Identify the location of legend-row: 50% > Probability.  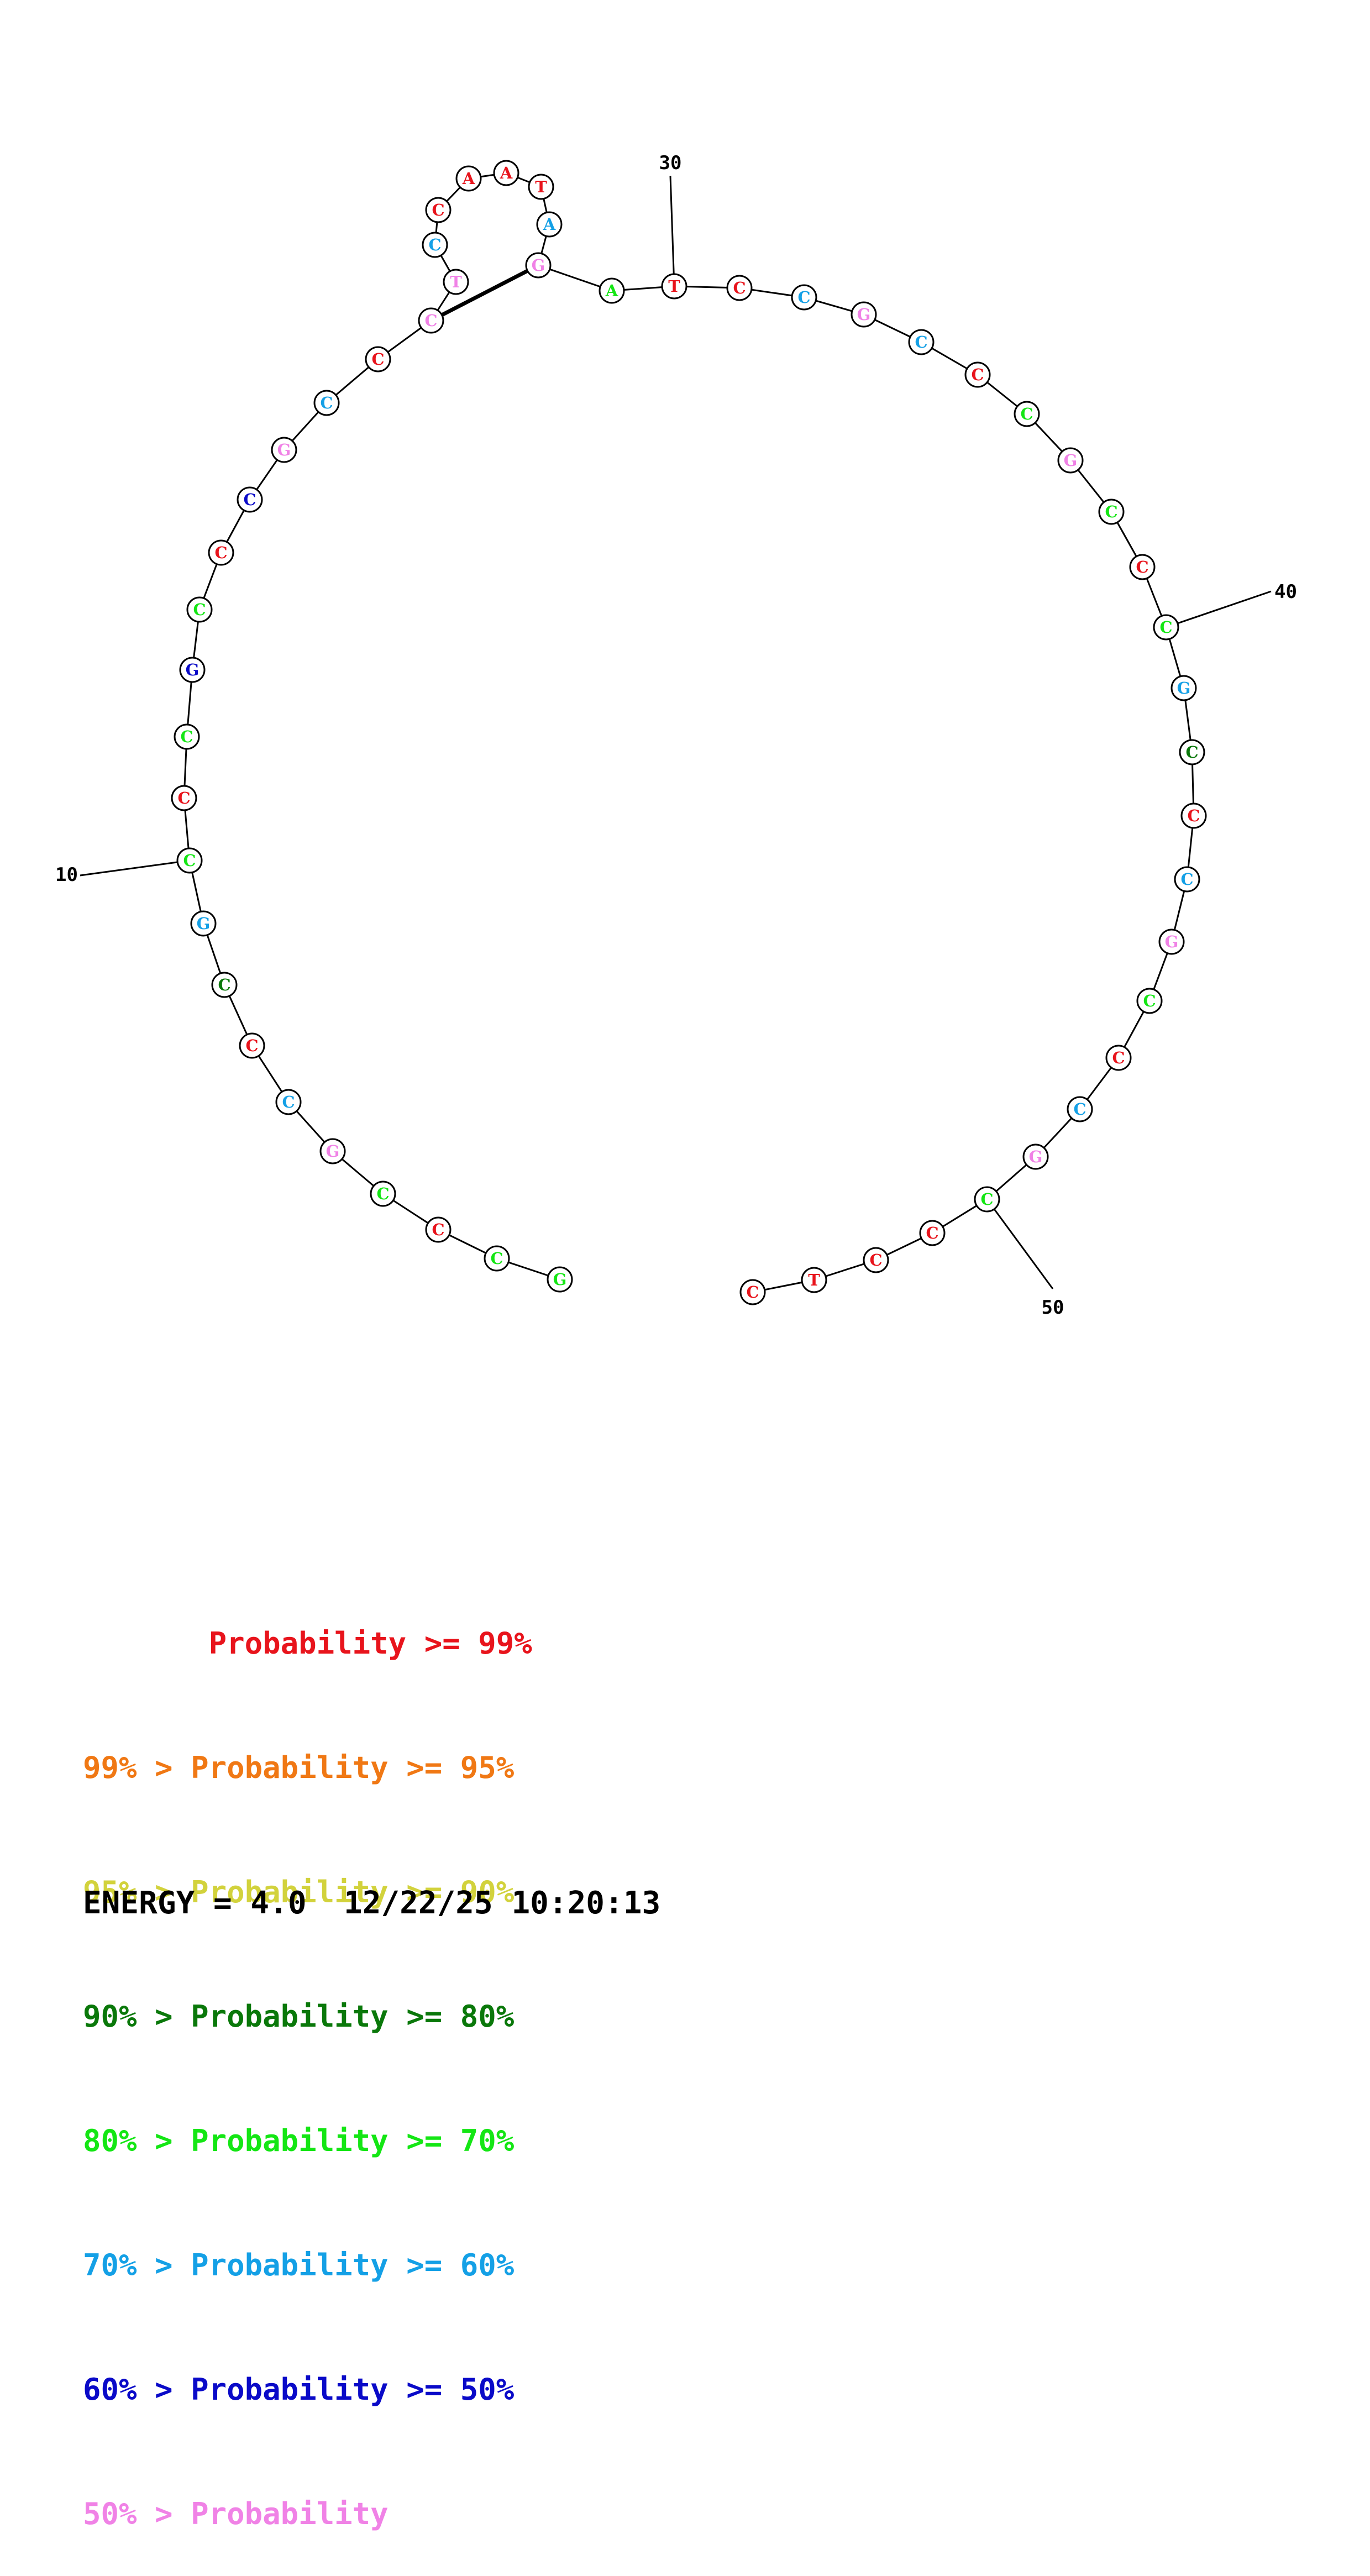
(236, 2513).